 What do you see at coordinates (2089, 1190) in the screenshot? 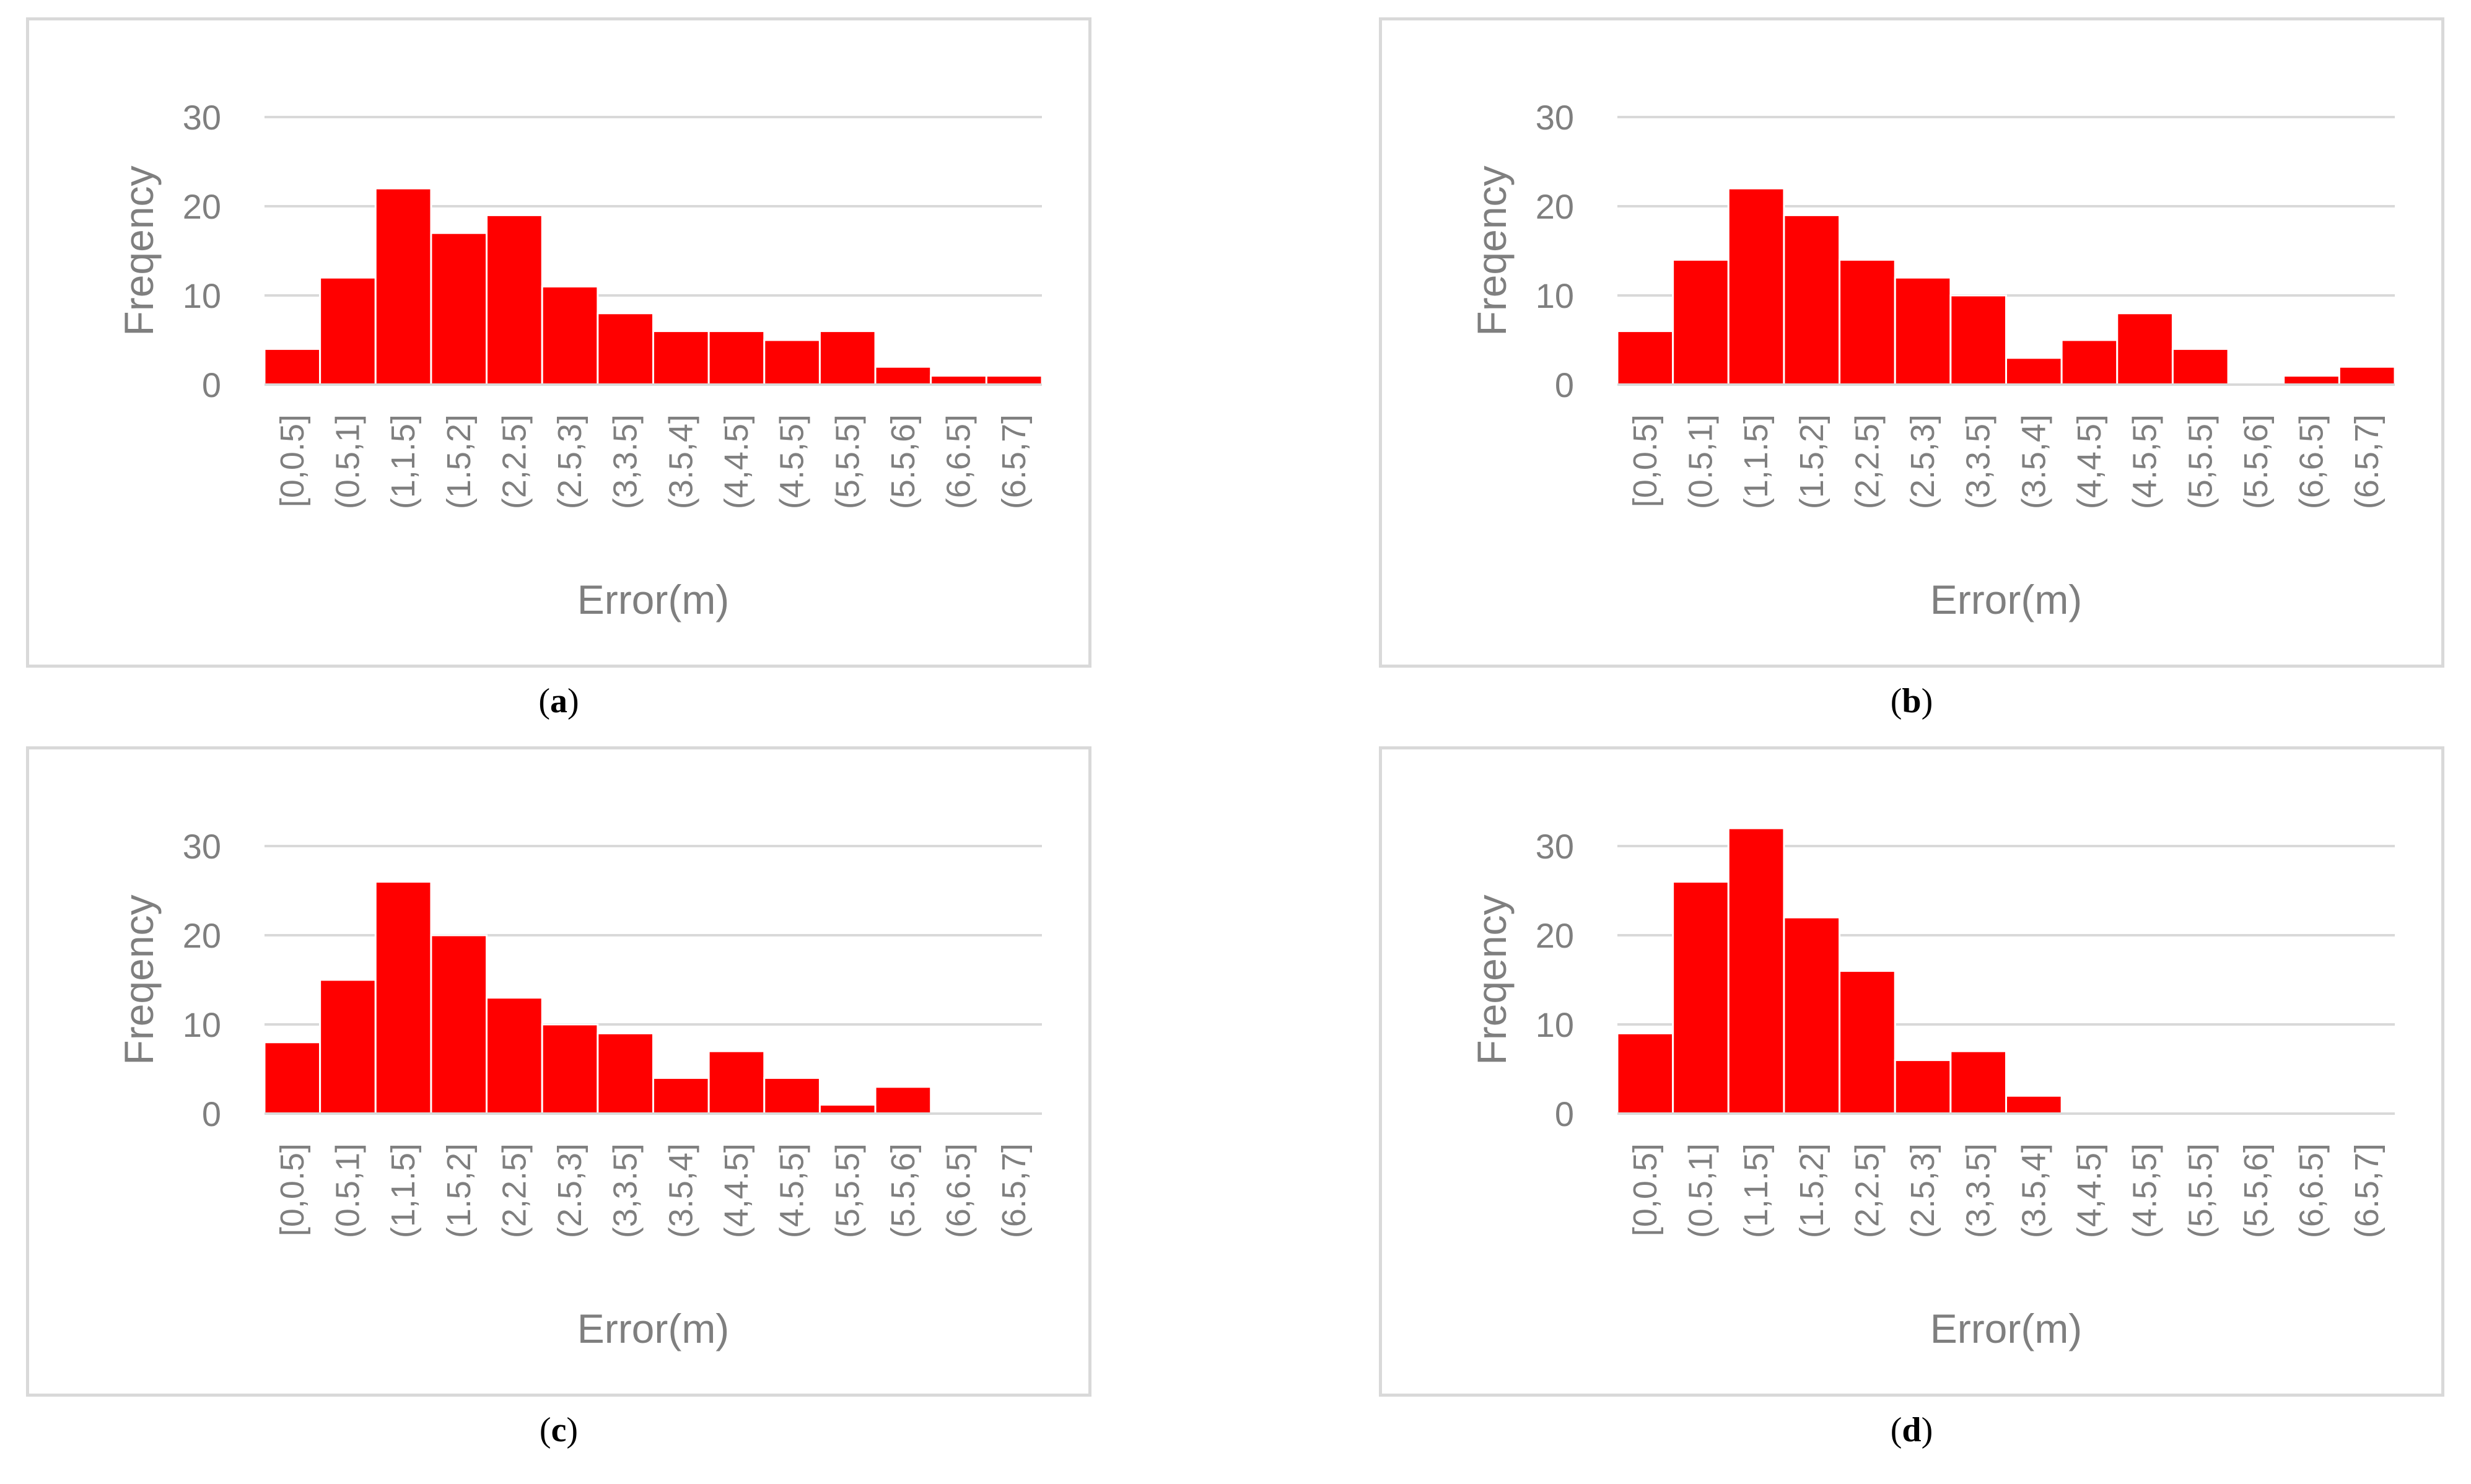
I see `x-tick-label: (4,4.5]` at bounding box center [2089, 1190].